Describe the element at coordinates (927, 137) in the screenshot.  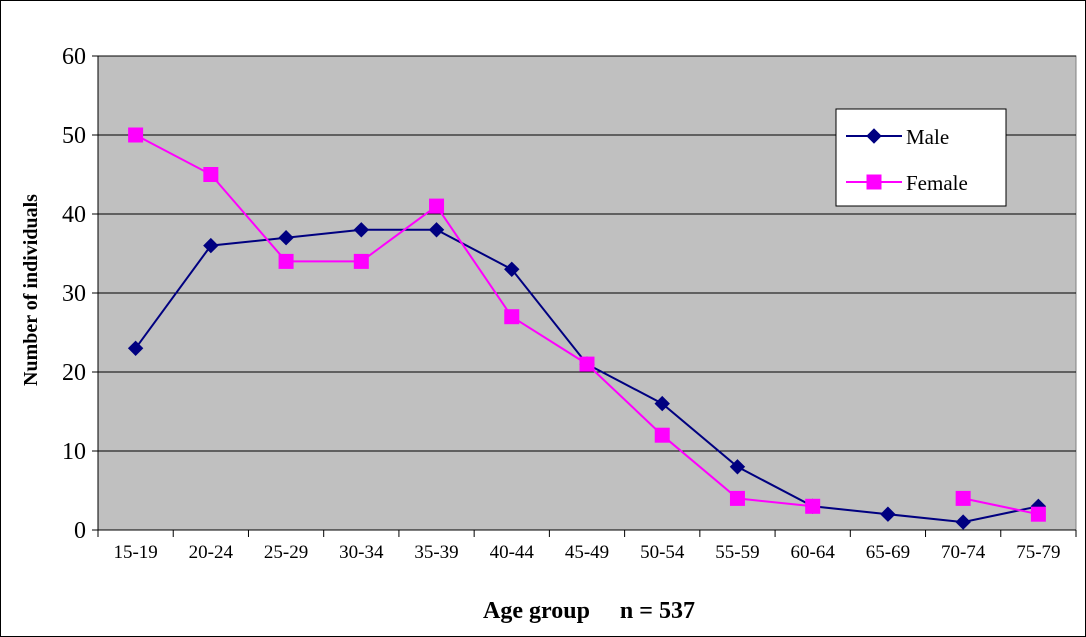
I see `legend-label: Male` at that location.